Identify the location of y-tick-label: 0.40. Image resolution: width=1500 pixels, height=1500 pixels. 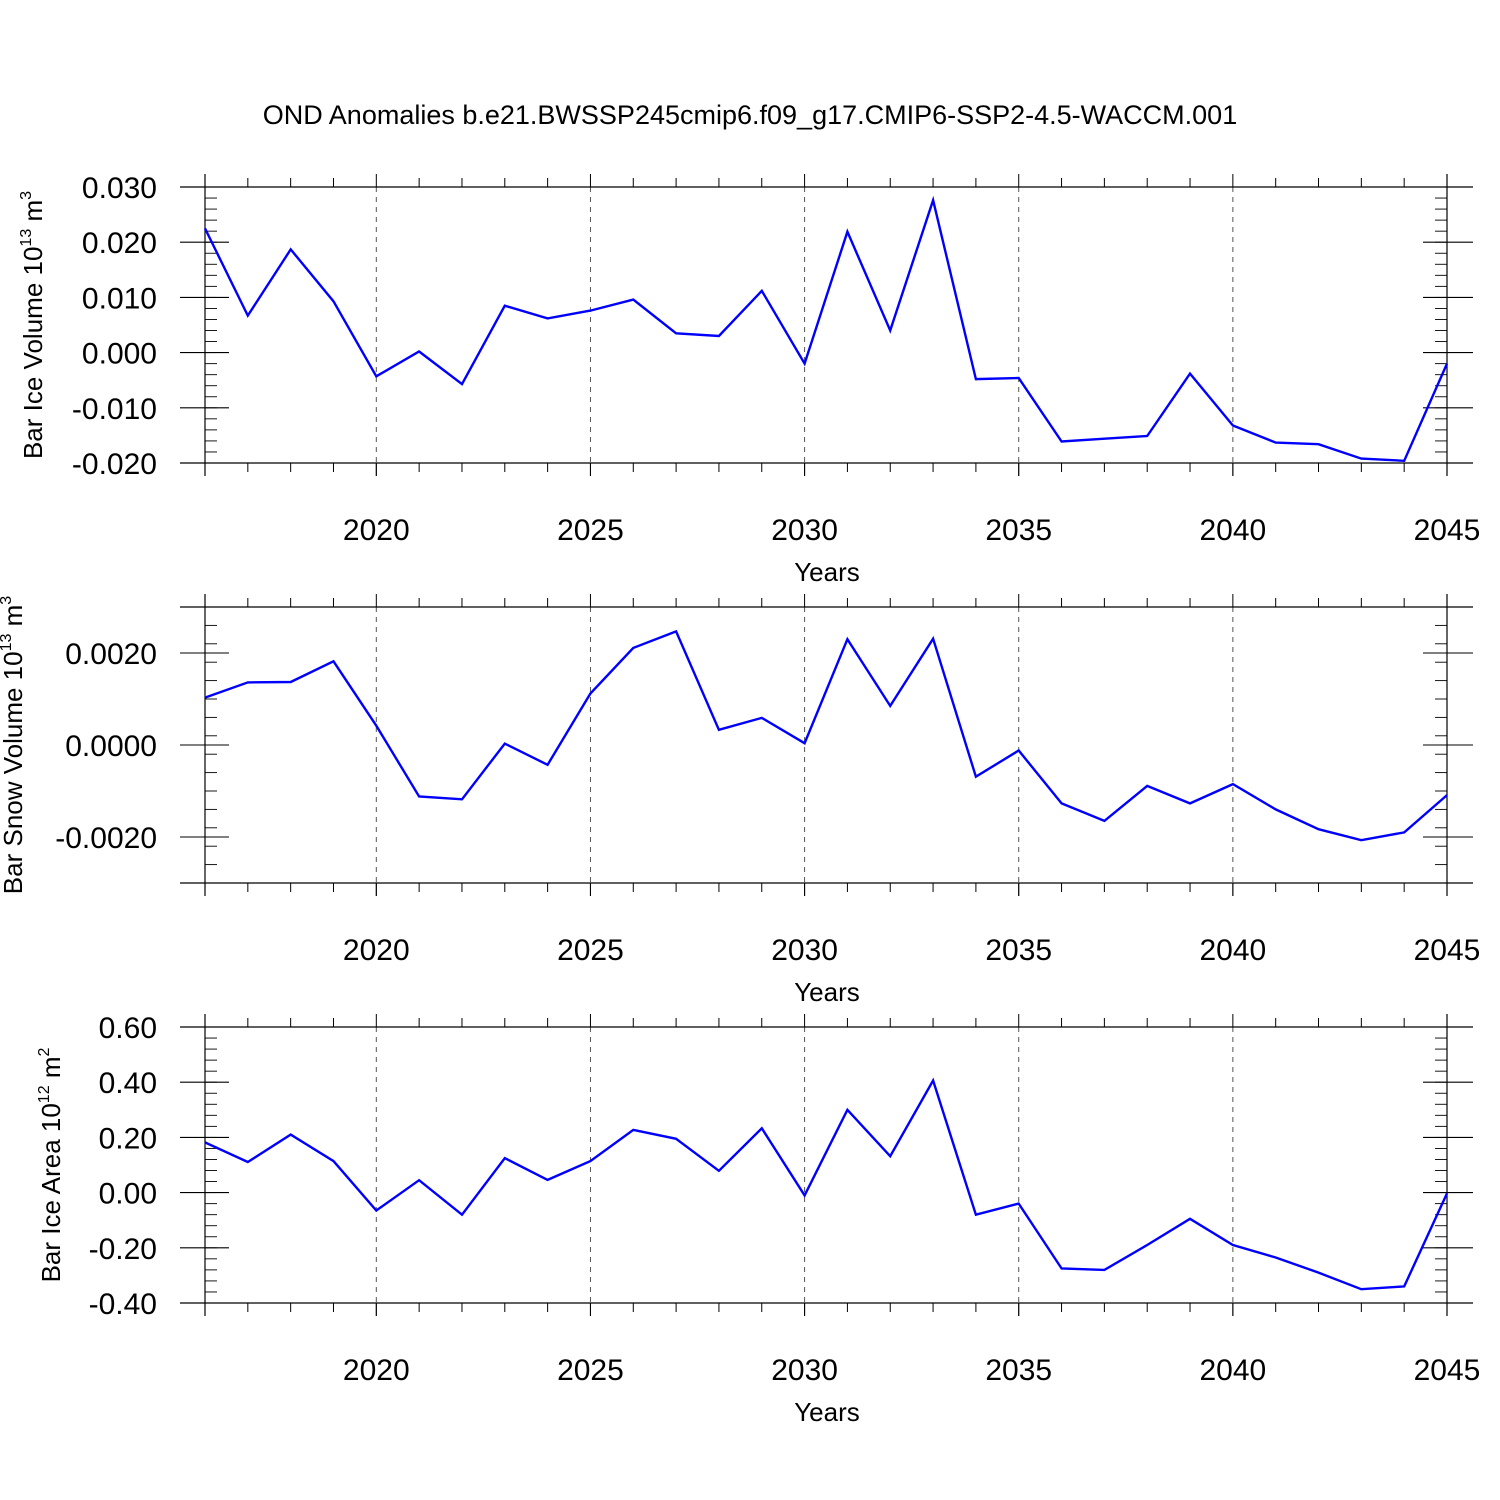
(128, 1083).